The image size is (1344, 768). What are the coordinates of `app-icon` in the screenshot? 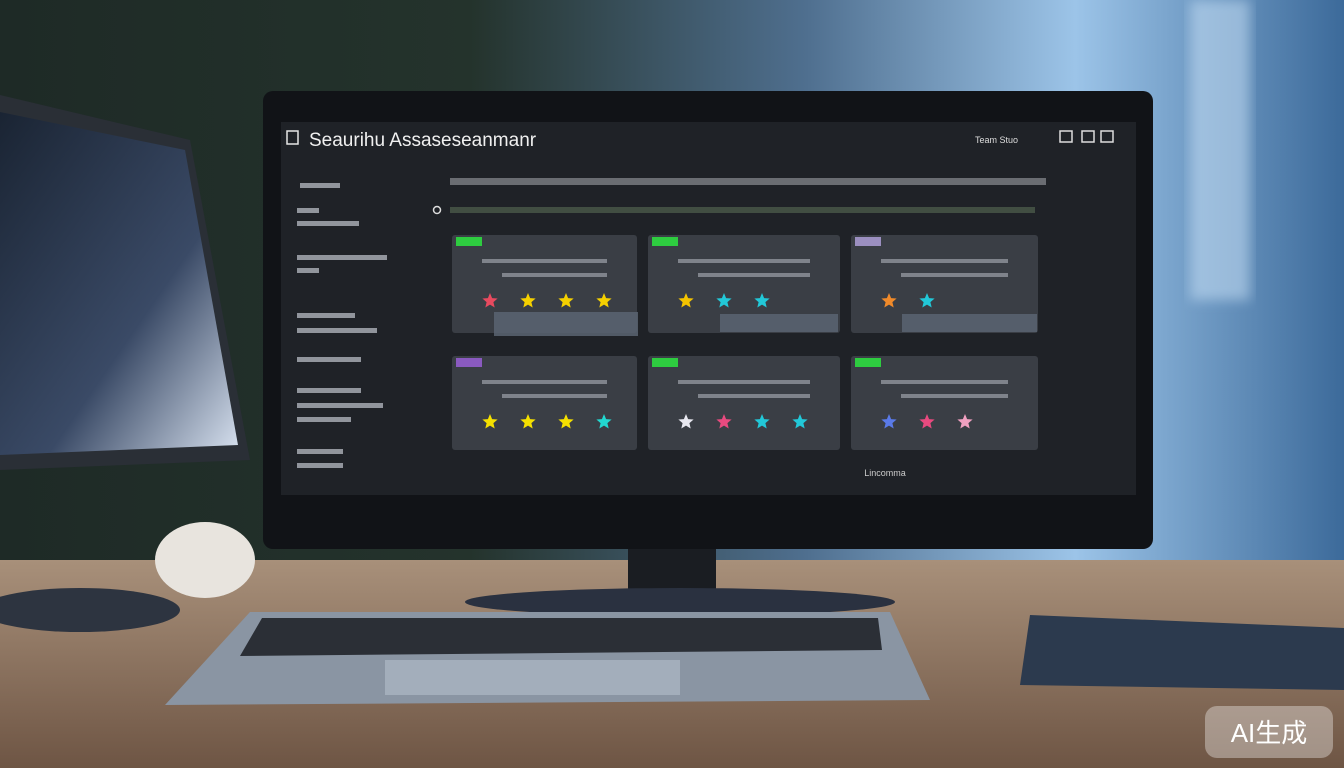 It's located at (292, 137).